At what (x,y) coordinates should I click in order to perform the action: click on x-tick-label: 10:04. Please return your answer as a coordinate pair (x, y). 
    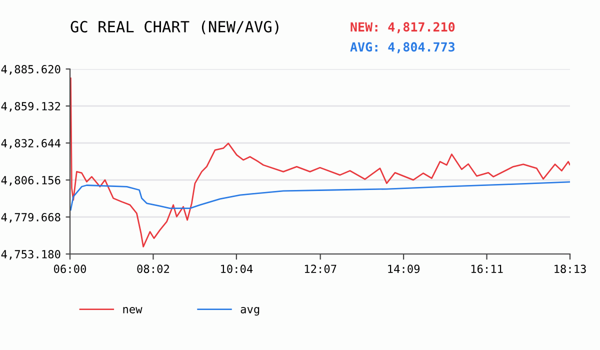
    Looking at the image, I should click on (237, 269).